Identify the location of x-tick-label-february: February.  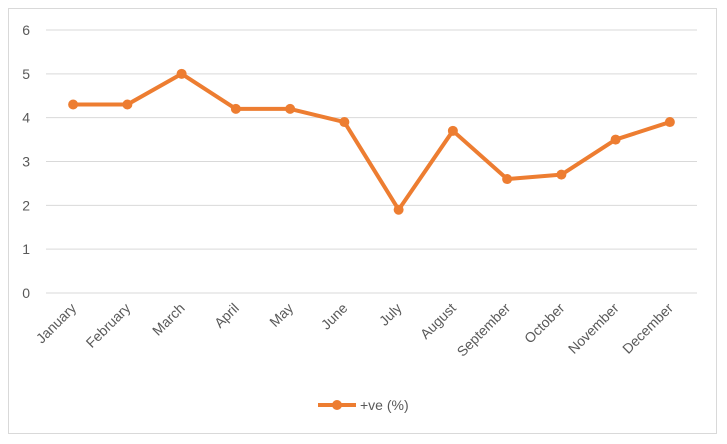
(108, 325).